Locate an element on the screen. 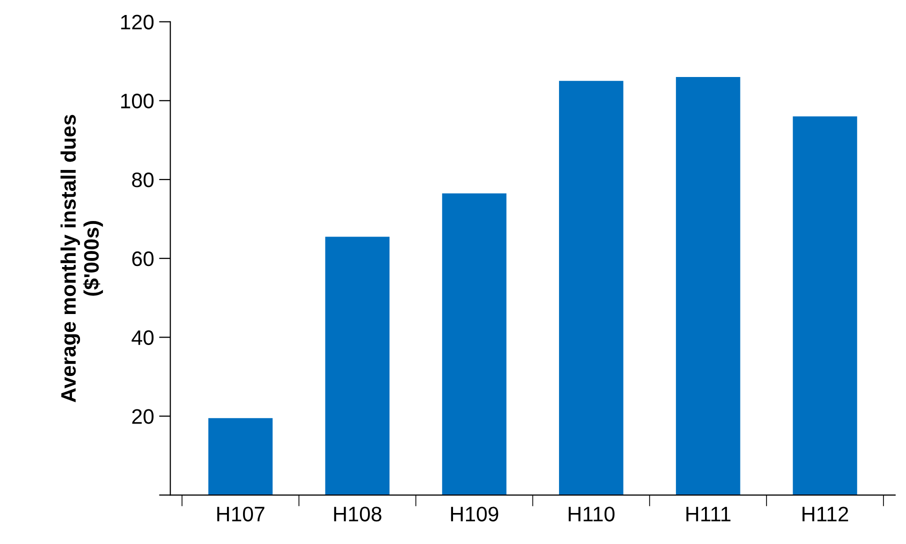  x-tick-label: H110 is located at coordinates (591, 514).